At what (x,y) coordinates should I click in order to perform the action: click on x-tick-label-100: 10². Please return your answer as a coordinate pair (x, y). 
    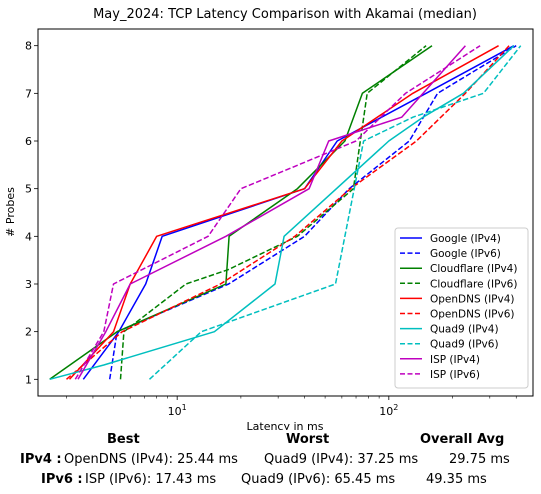
    Looking at the image, I should click on (388, 410).